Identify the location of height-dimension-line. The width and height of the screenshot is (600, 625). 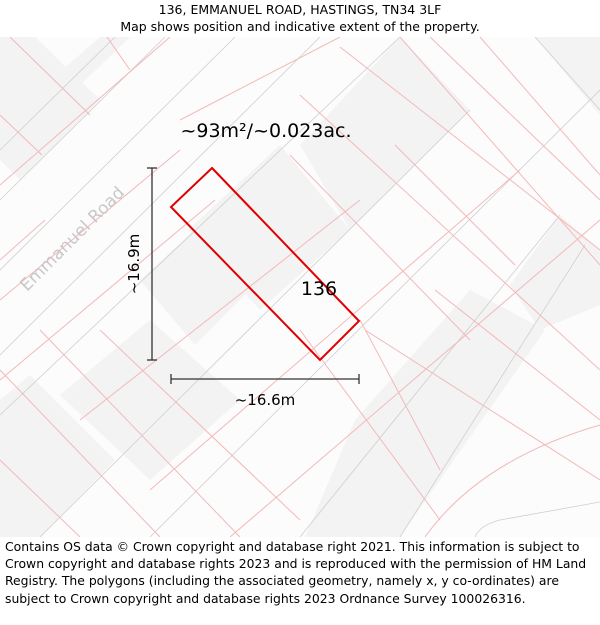
(152, 264).